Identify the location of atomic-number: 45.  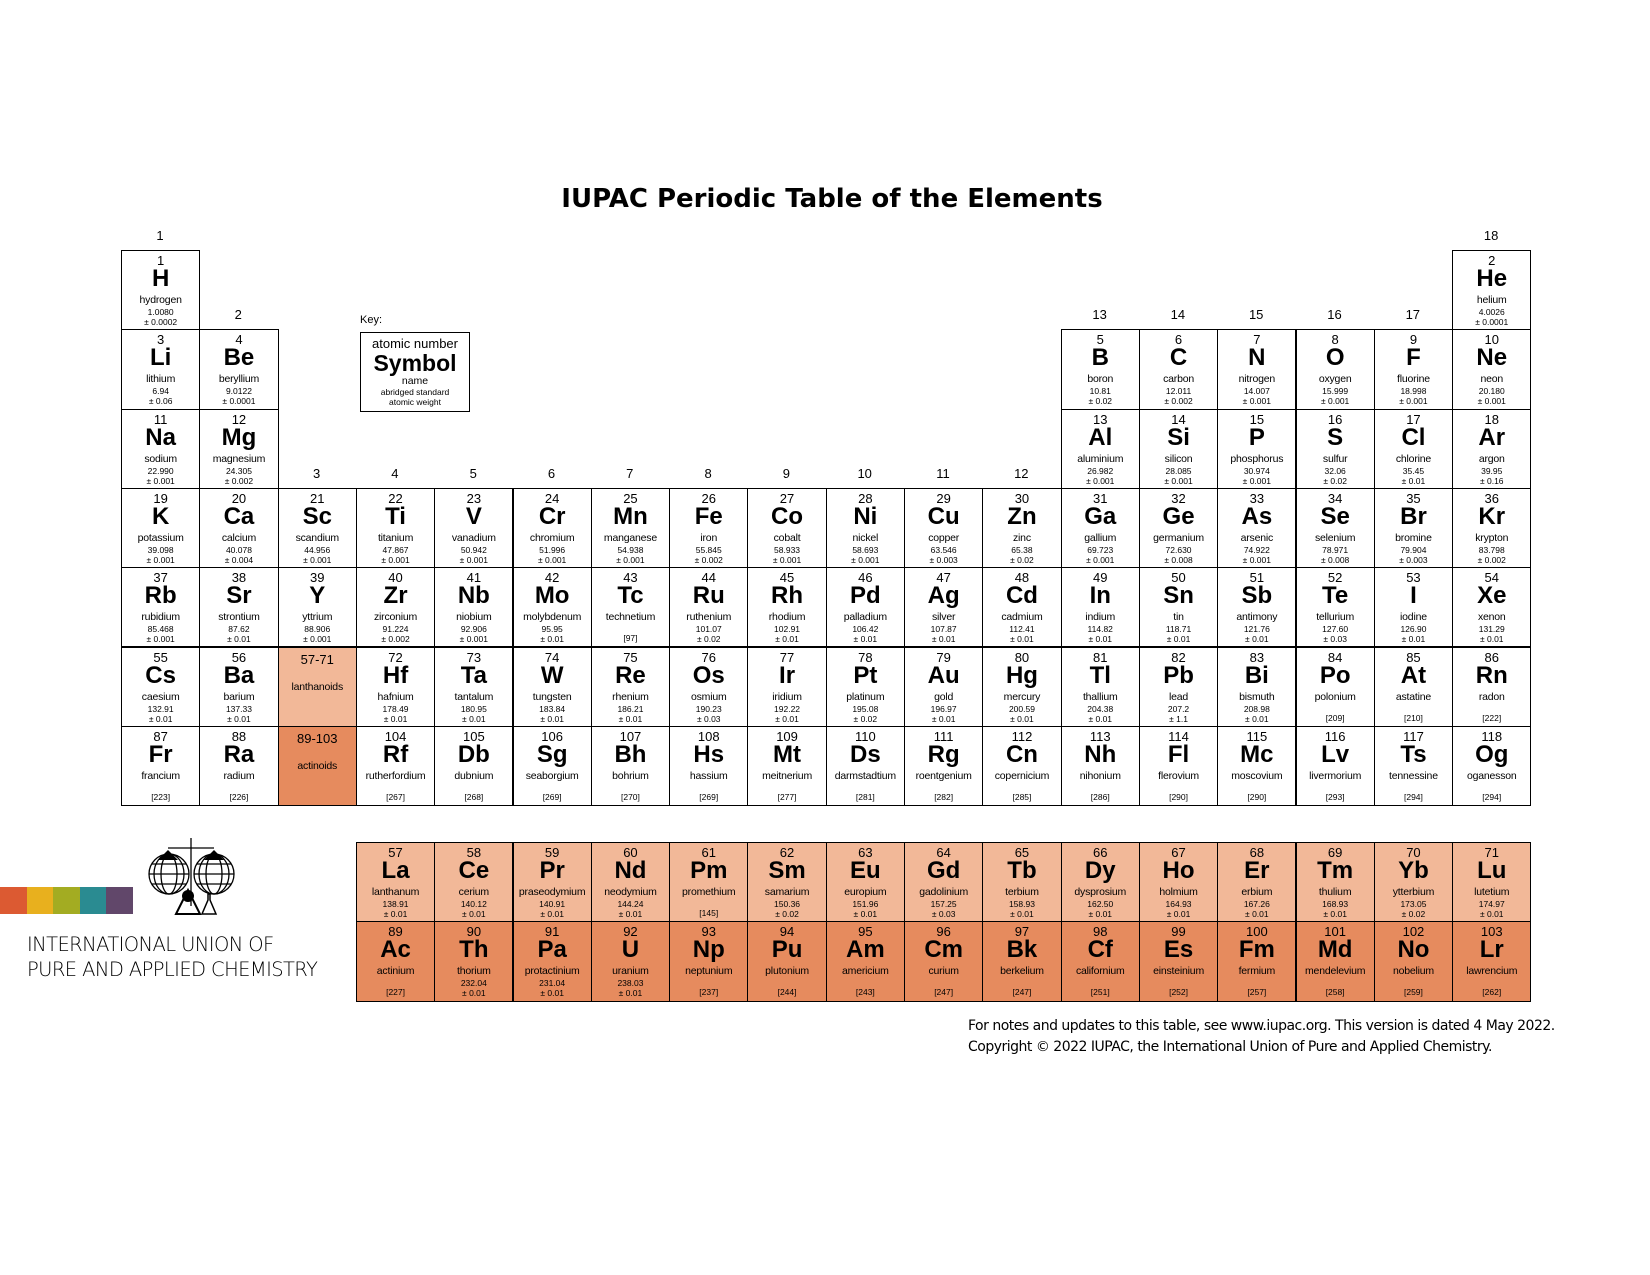
(787, 578).